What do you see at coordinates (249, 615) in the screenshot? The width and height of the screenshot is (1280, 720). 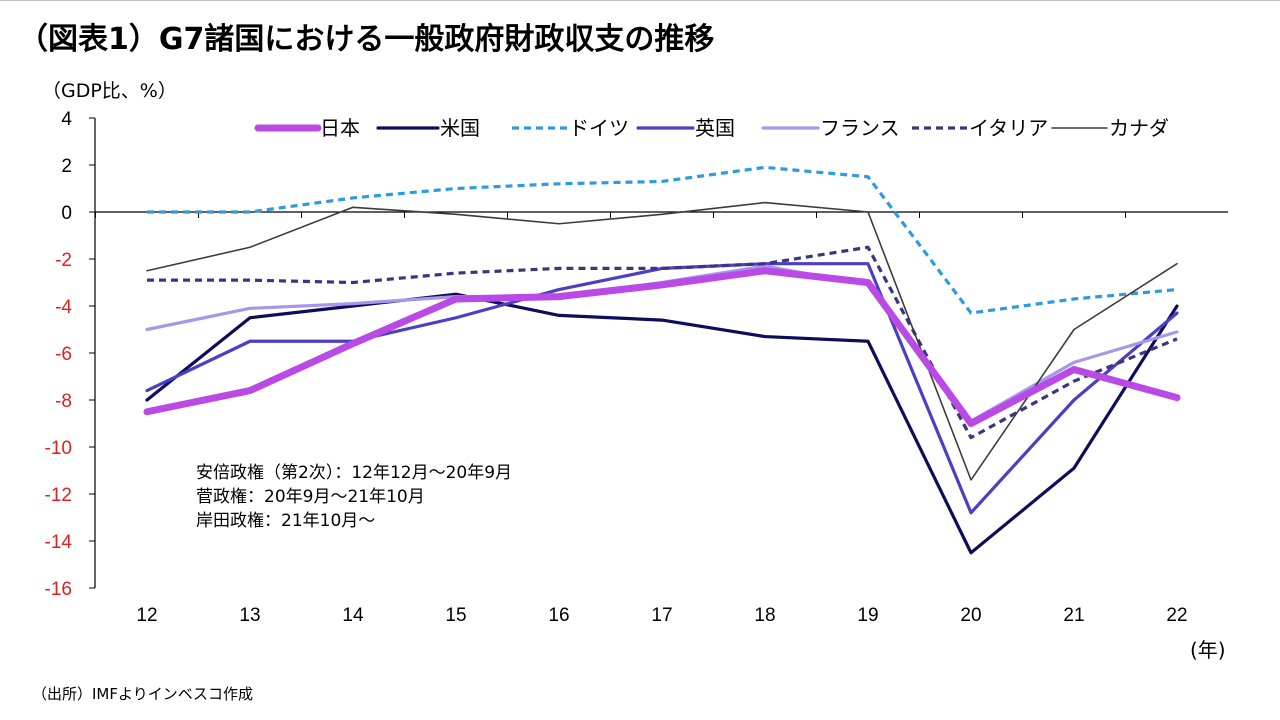 I see `x-tick-label: 13` at bounding box center [249, 615].